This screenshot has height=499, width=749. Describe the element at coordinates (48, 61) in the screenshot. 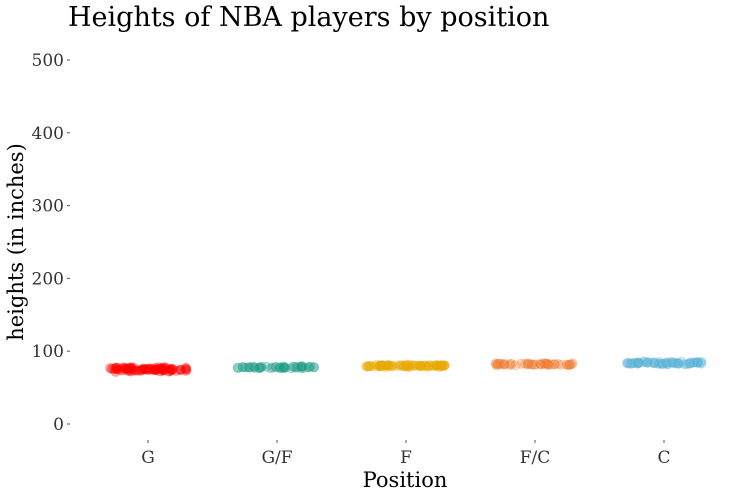

I see `y-tick-label: 500` at that location.